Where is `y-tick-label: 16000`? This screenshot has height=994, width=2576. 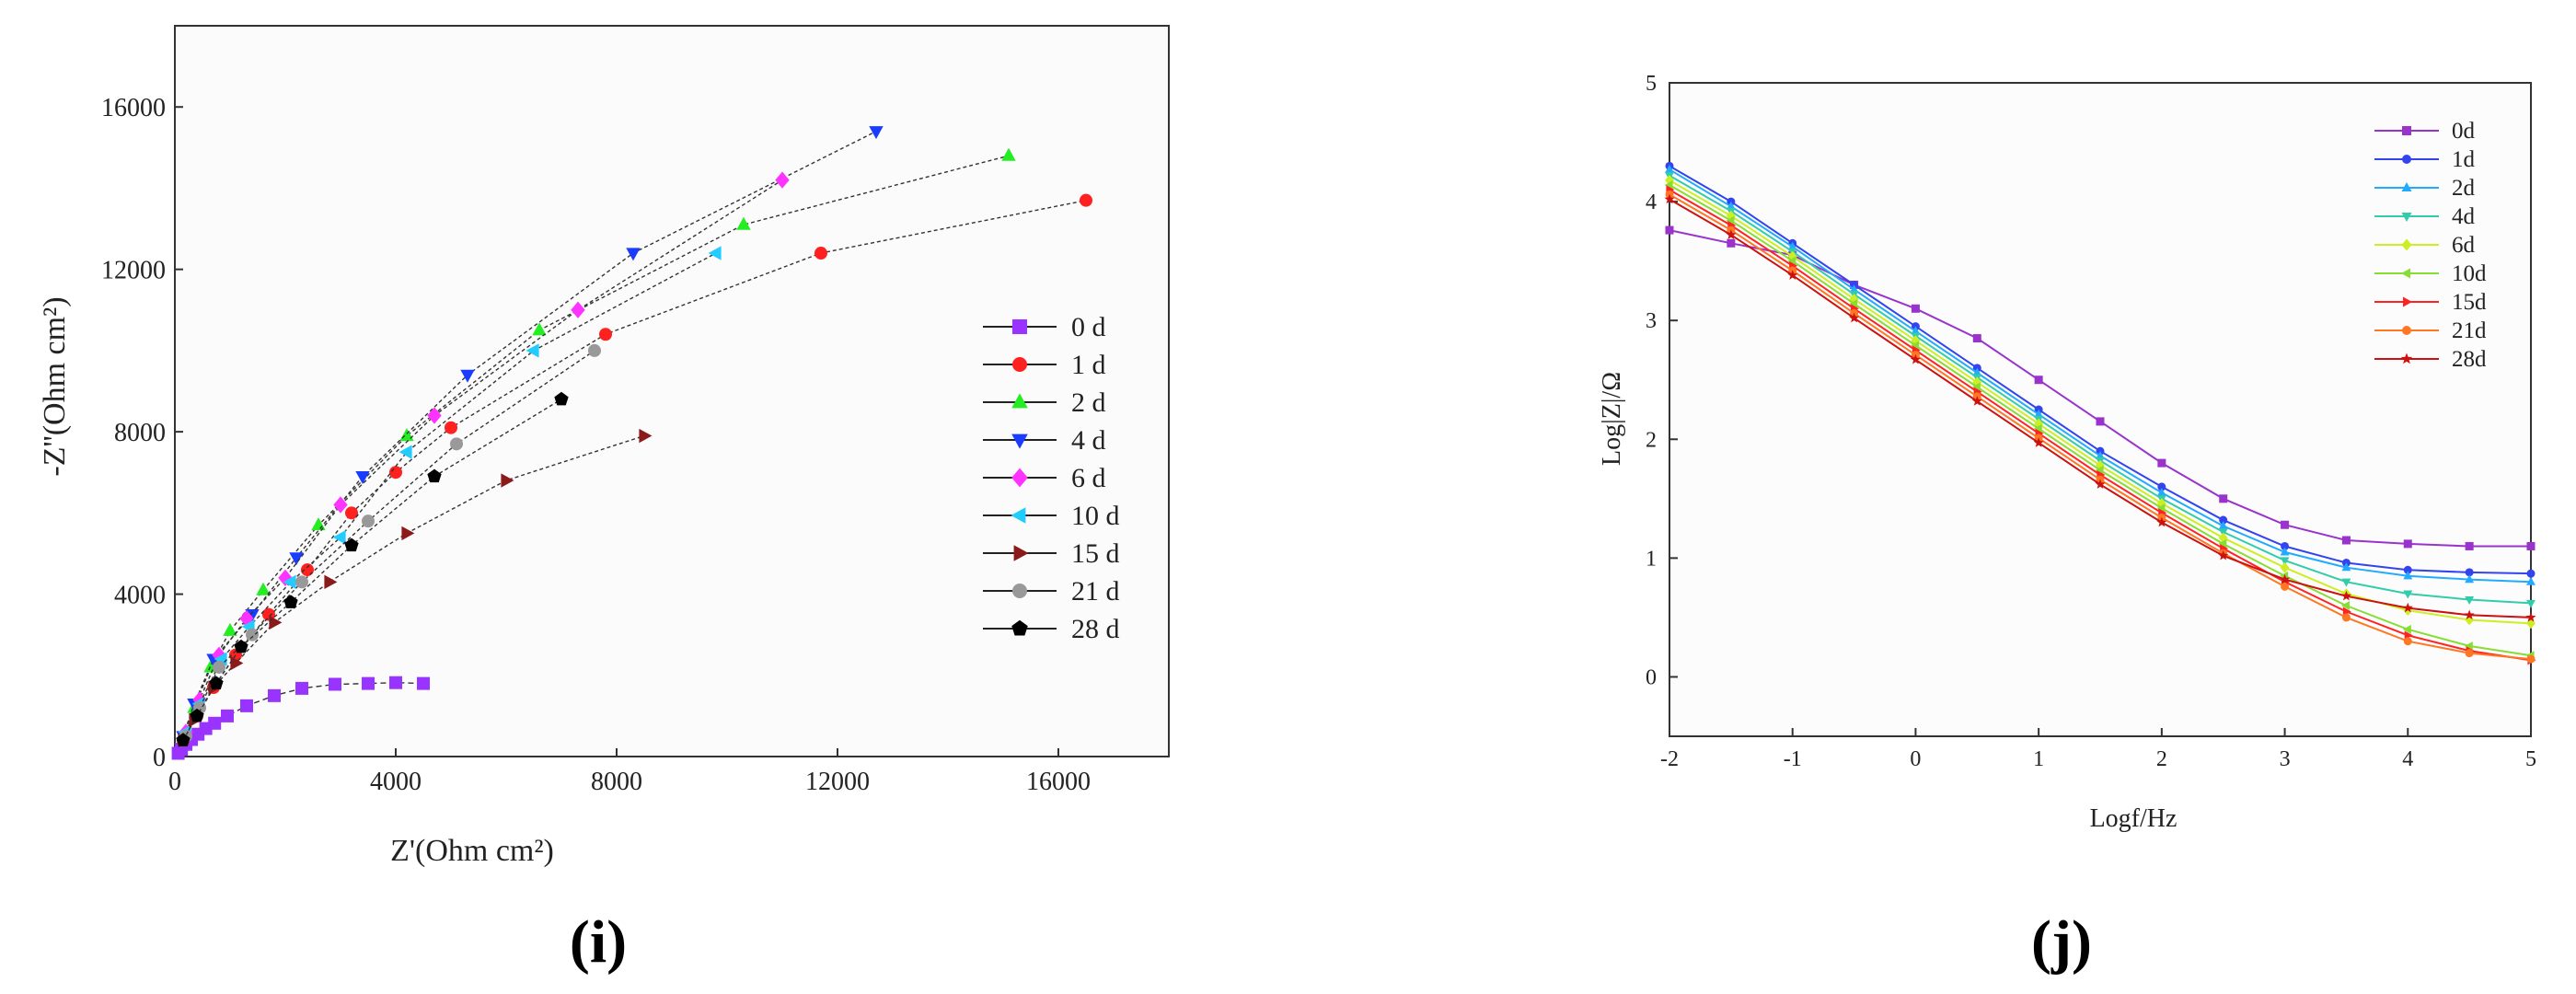
y-tick-label: 16000 is located at coordinates (133, 108).